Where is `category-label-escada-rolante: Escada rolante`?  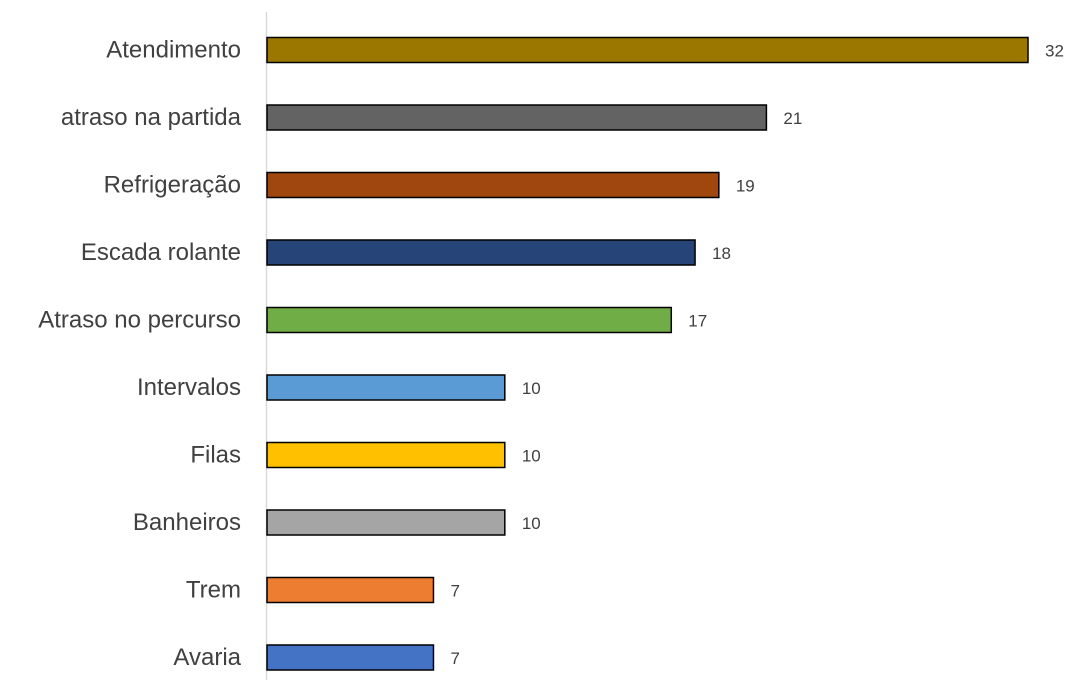
category-label-escada-rolante: Escada rolante is located at coordinates (161, 252).